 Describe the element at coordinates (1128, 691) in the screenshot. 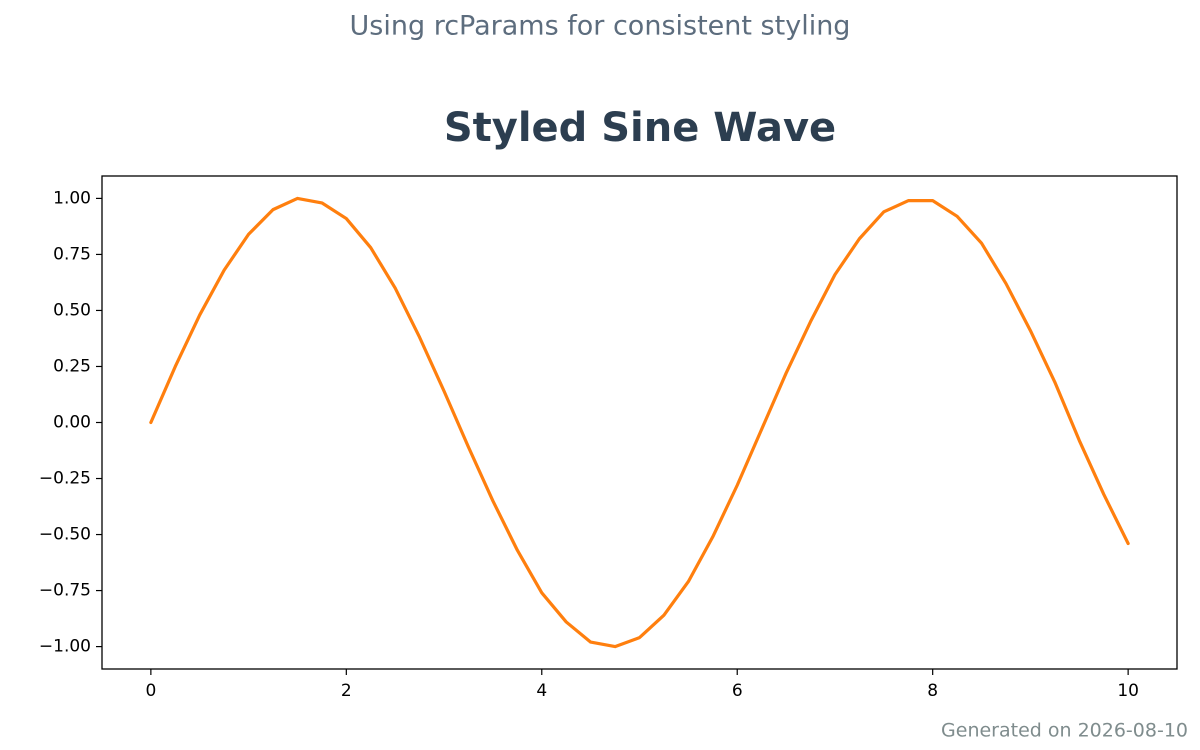

I see `x-tick-label: 10` at that location.